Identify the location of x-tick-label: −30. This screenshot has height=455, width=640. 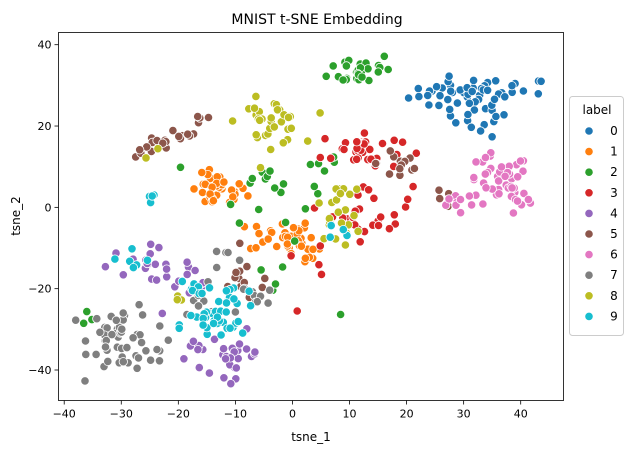
(121, 414).